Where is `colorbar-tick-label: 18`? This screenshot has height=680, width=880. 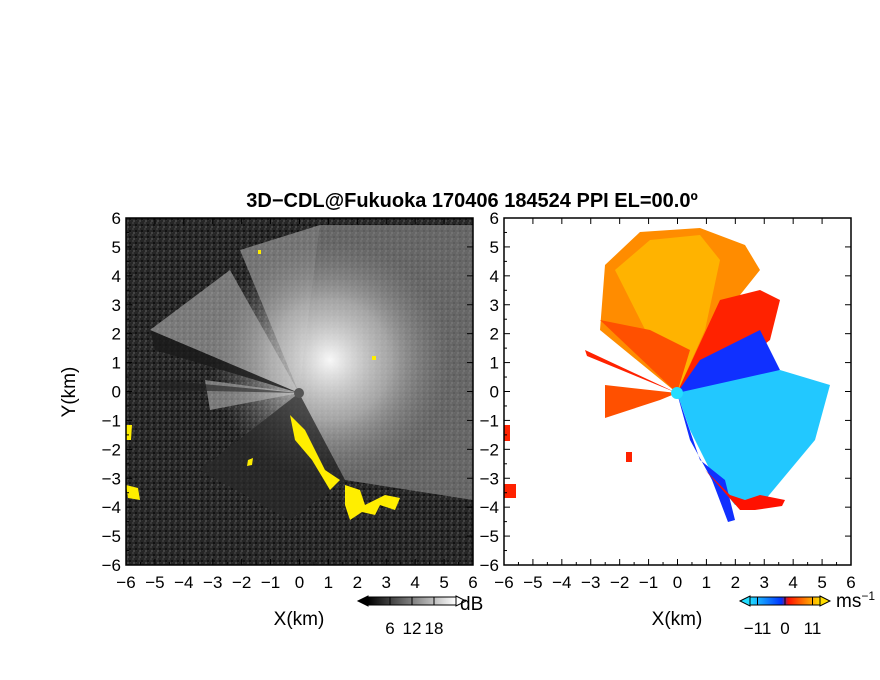 colorbar-tick-label: 18 is located at coordinates (434, 628).